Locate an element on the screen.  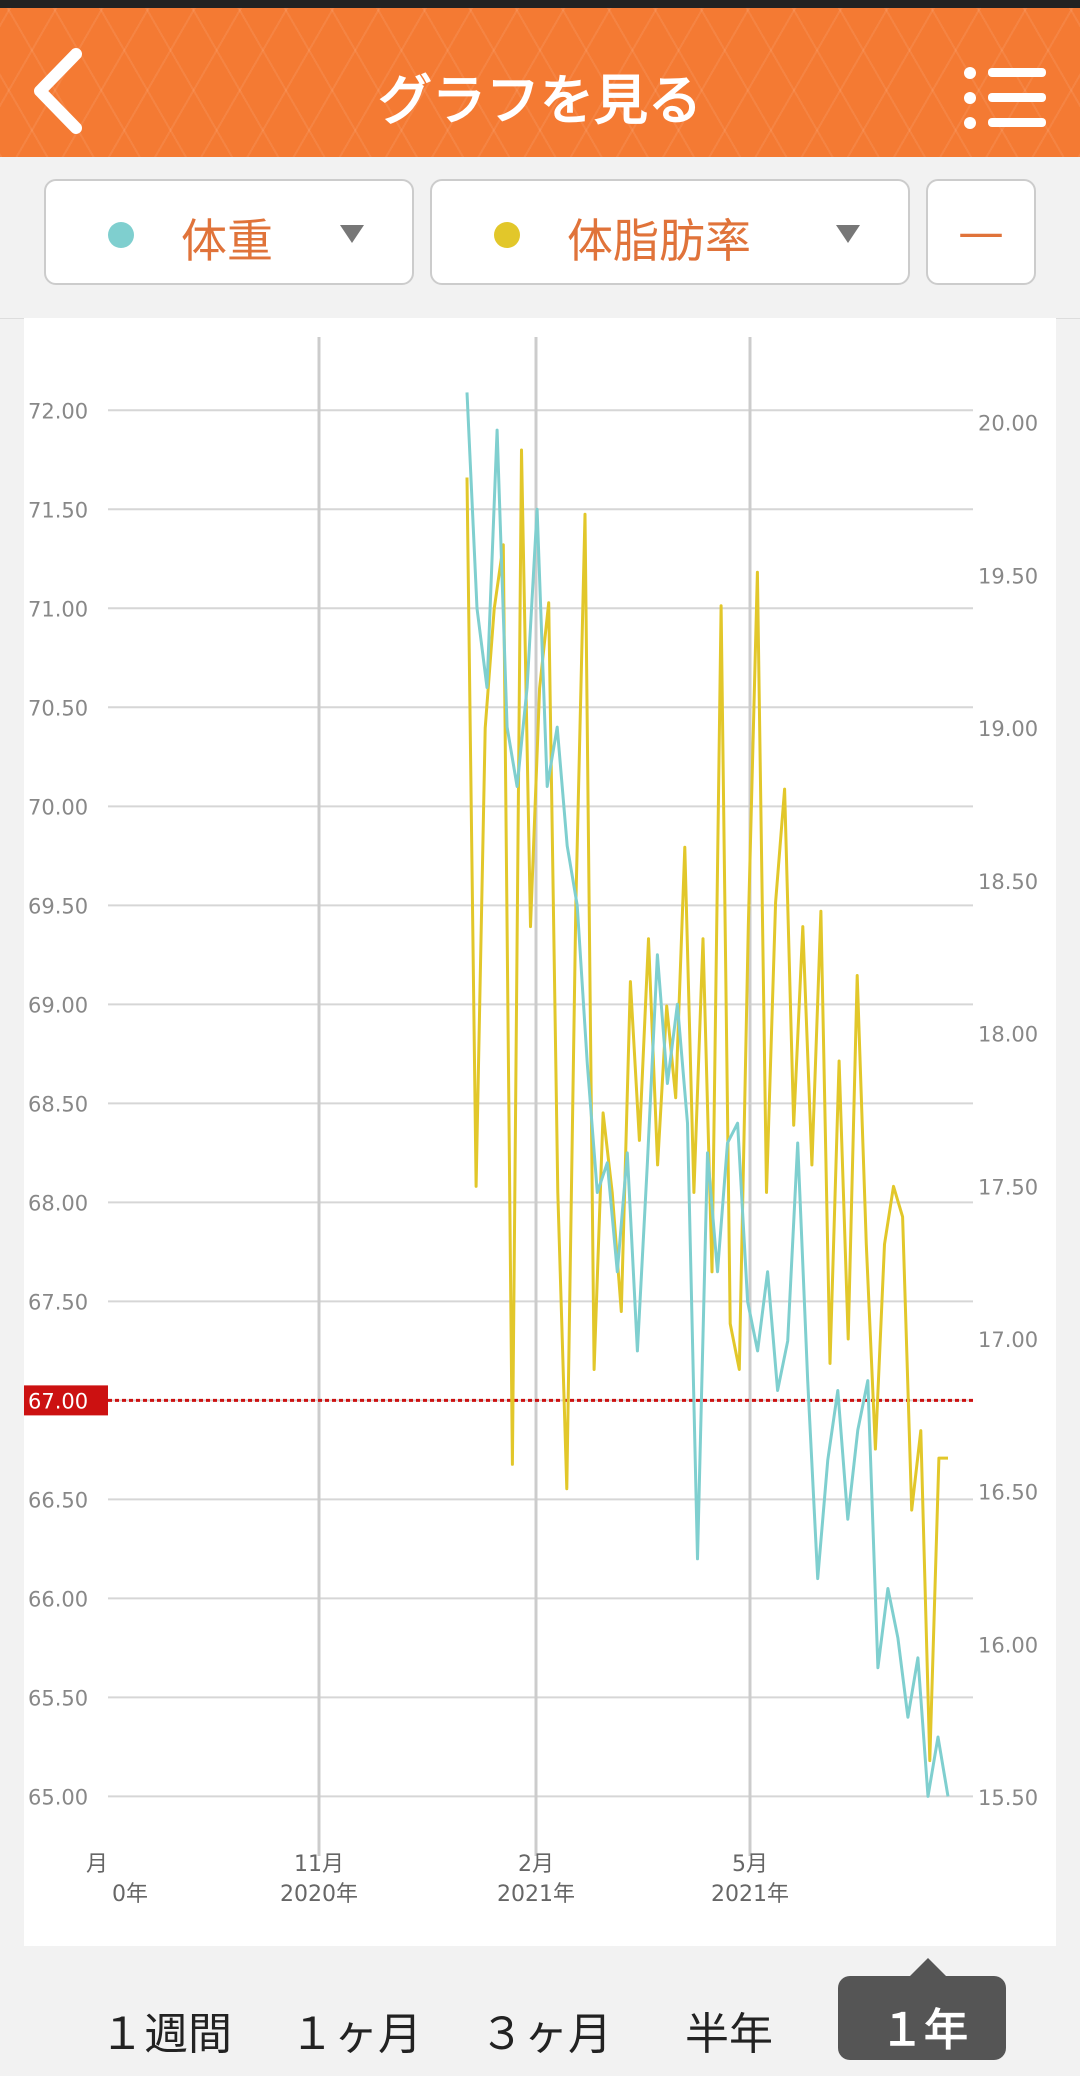
third-selector: — is located at coordinates (981, 232).